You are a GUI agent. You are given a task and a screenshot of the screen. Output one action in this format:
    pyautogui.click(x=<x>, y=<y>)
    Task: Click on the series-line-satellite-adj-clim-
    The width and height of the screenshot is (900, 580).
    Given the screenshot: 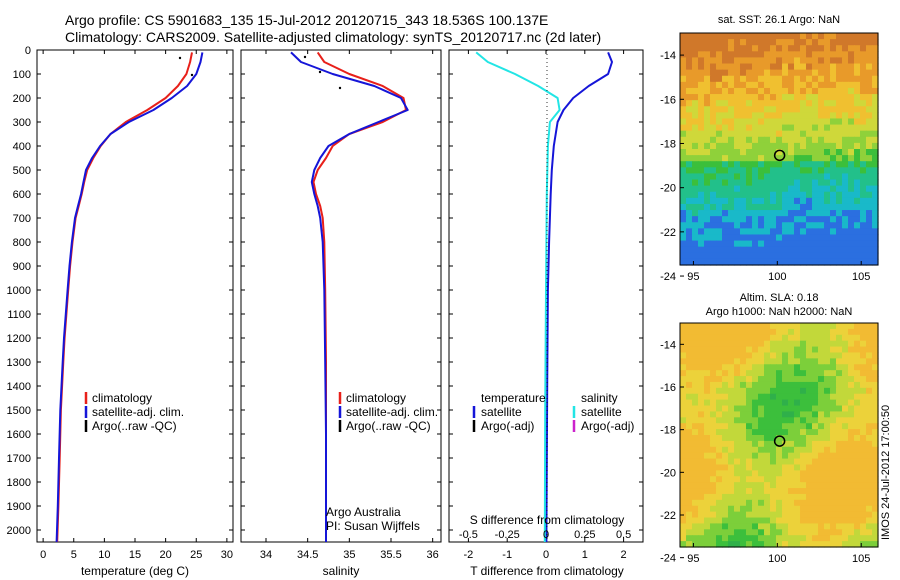 What is the action you would take?
    pyautogui.click(x=349, y=296)
    